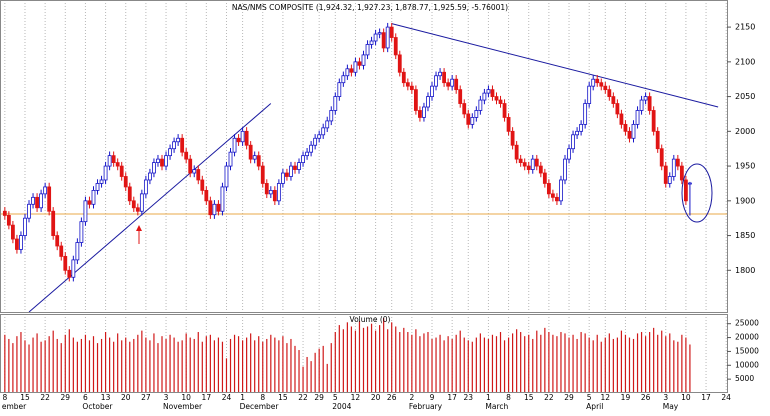 The height and width of the screenshot is (416, 770). Describe the element at coordinates (183, 406) in the screenshot. I see `month-label: November` at that location.